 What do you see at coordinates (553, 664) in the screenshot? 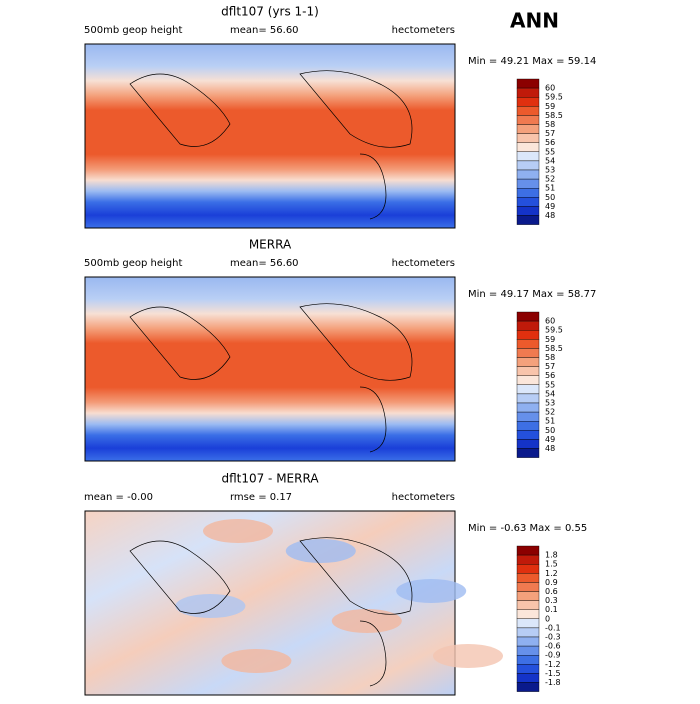
I see `colorbar-label: -1.2` at bounding box center [553, 664].